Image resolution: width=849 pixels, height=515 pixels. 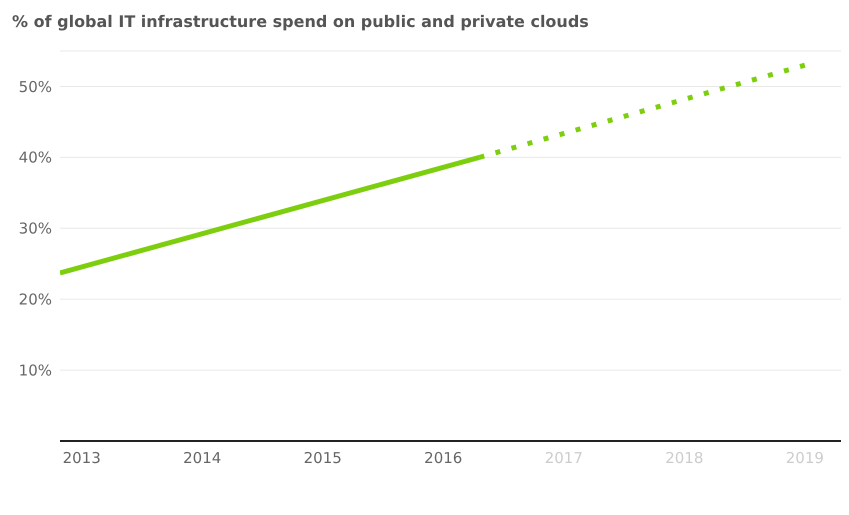 I want to click on x-tick-label: 2016, so click(x=443, y=458).